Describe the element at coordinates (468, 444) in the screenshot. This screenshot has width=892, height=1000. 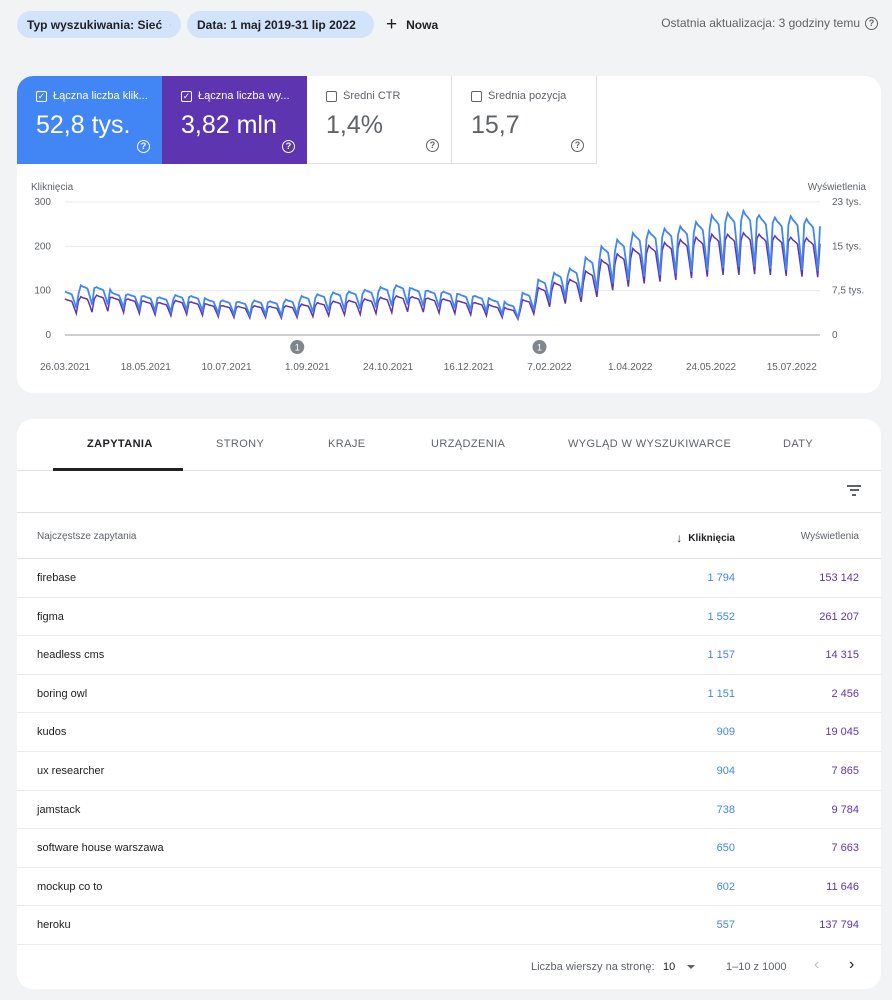
I see `tab-devices: URZĄDZENIA` at that location.